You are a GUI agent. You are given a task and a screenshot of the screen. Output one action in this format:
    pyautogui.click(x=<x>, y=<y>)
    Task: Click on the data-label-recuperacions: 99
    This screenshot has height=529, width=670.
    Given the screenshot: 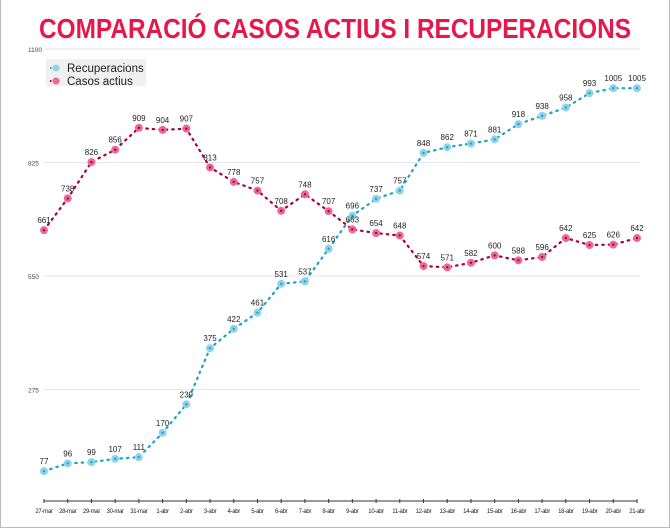 What is the action you would take?
    pyautogui.click(x=91, y=452)
    